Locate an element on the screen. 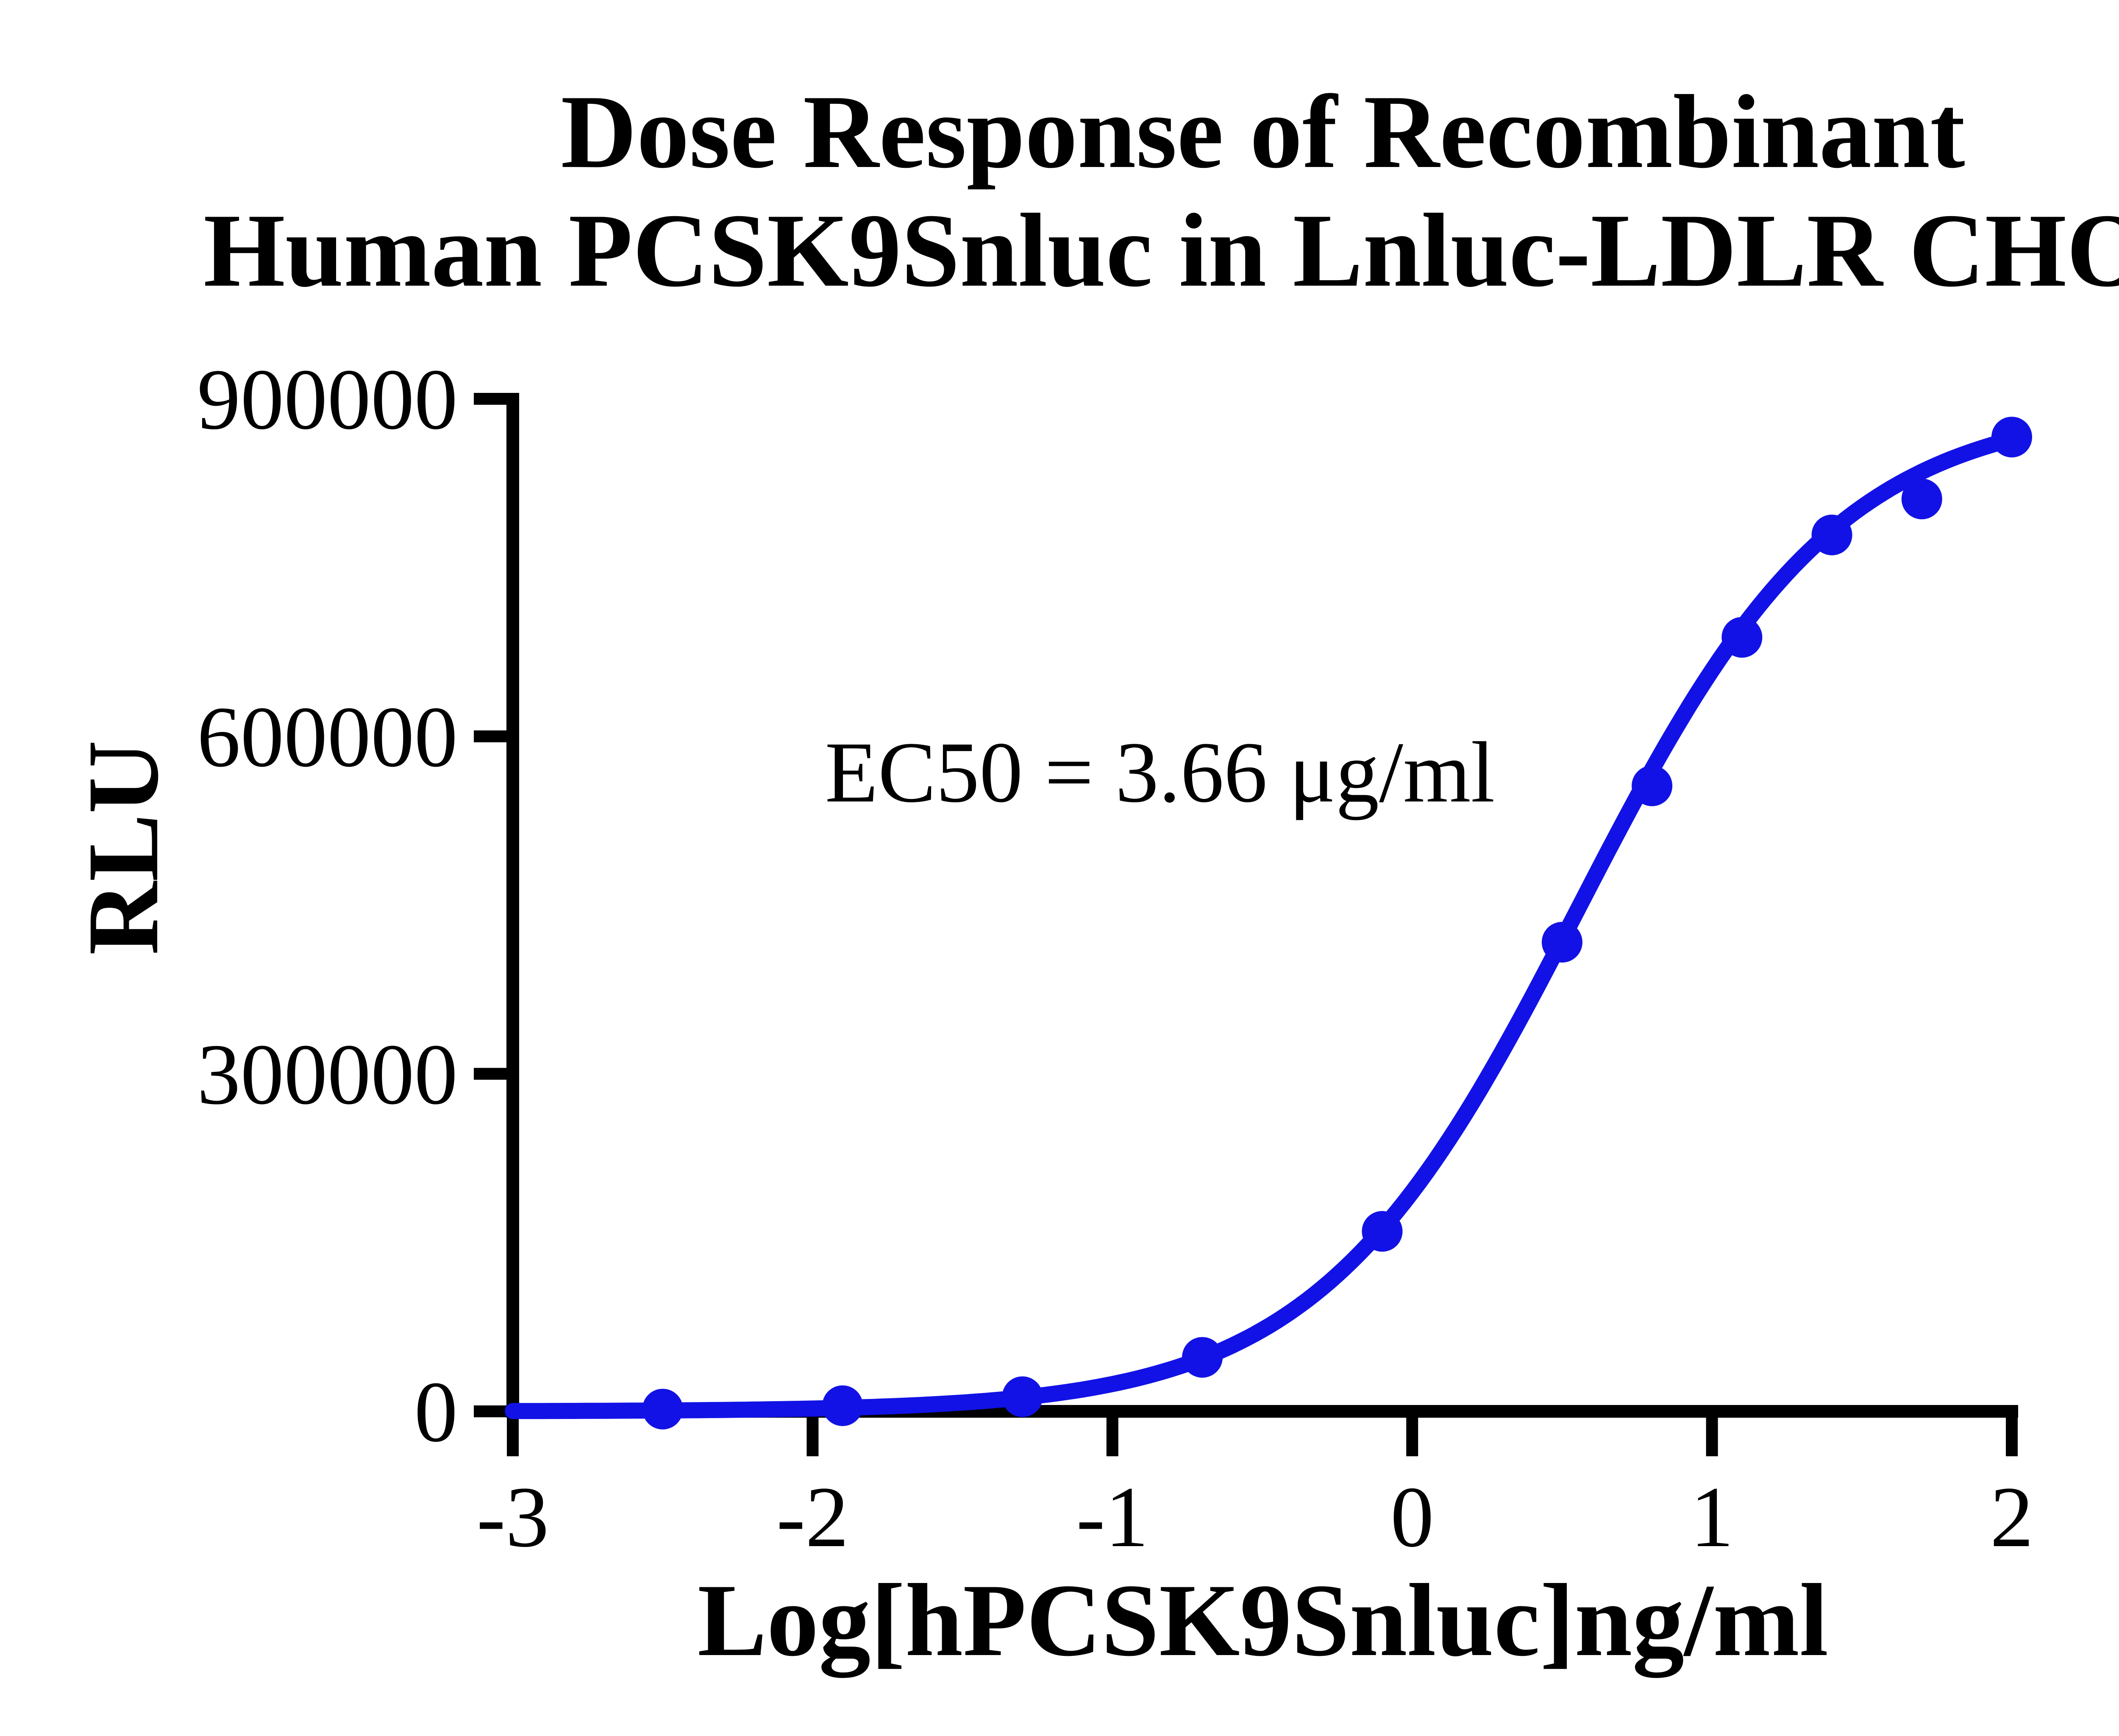  chart-title-line-1: Dose Response of Recombinant is located at coordinates (1263, 131).